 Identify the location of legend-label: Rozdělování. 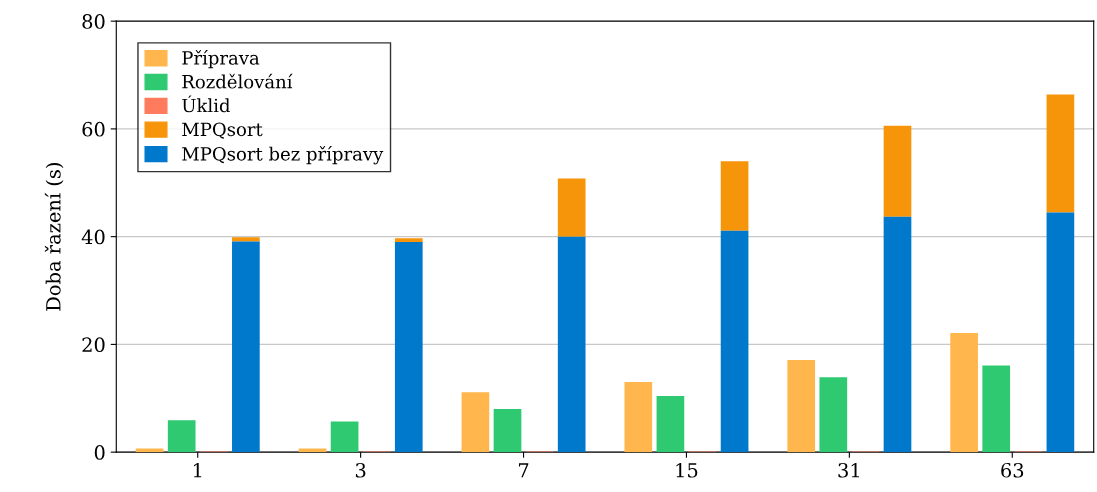
(237, 81).